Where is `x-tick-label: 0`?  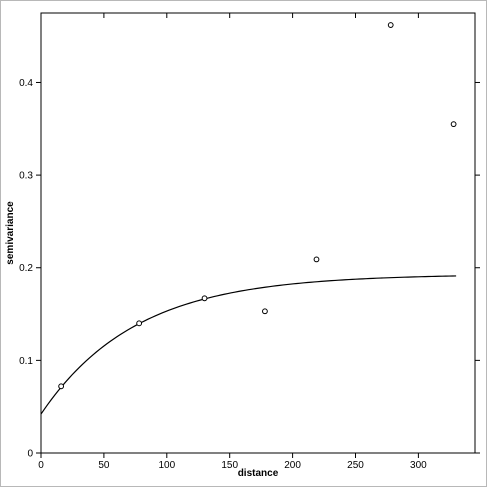
x-tick-label: 0 is located at coordinates (41, 465).